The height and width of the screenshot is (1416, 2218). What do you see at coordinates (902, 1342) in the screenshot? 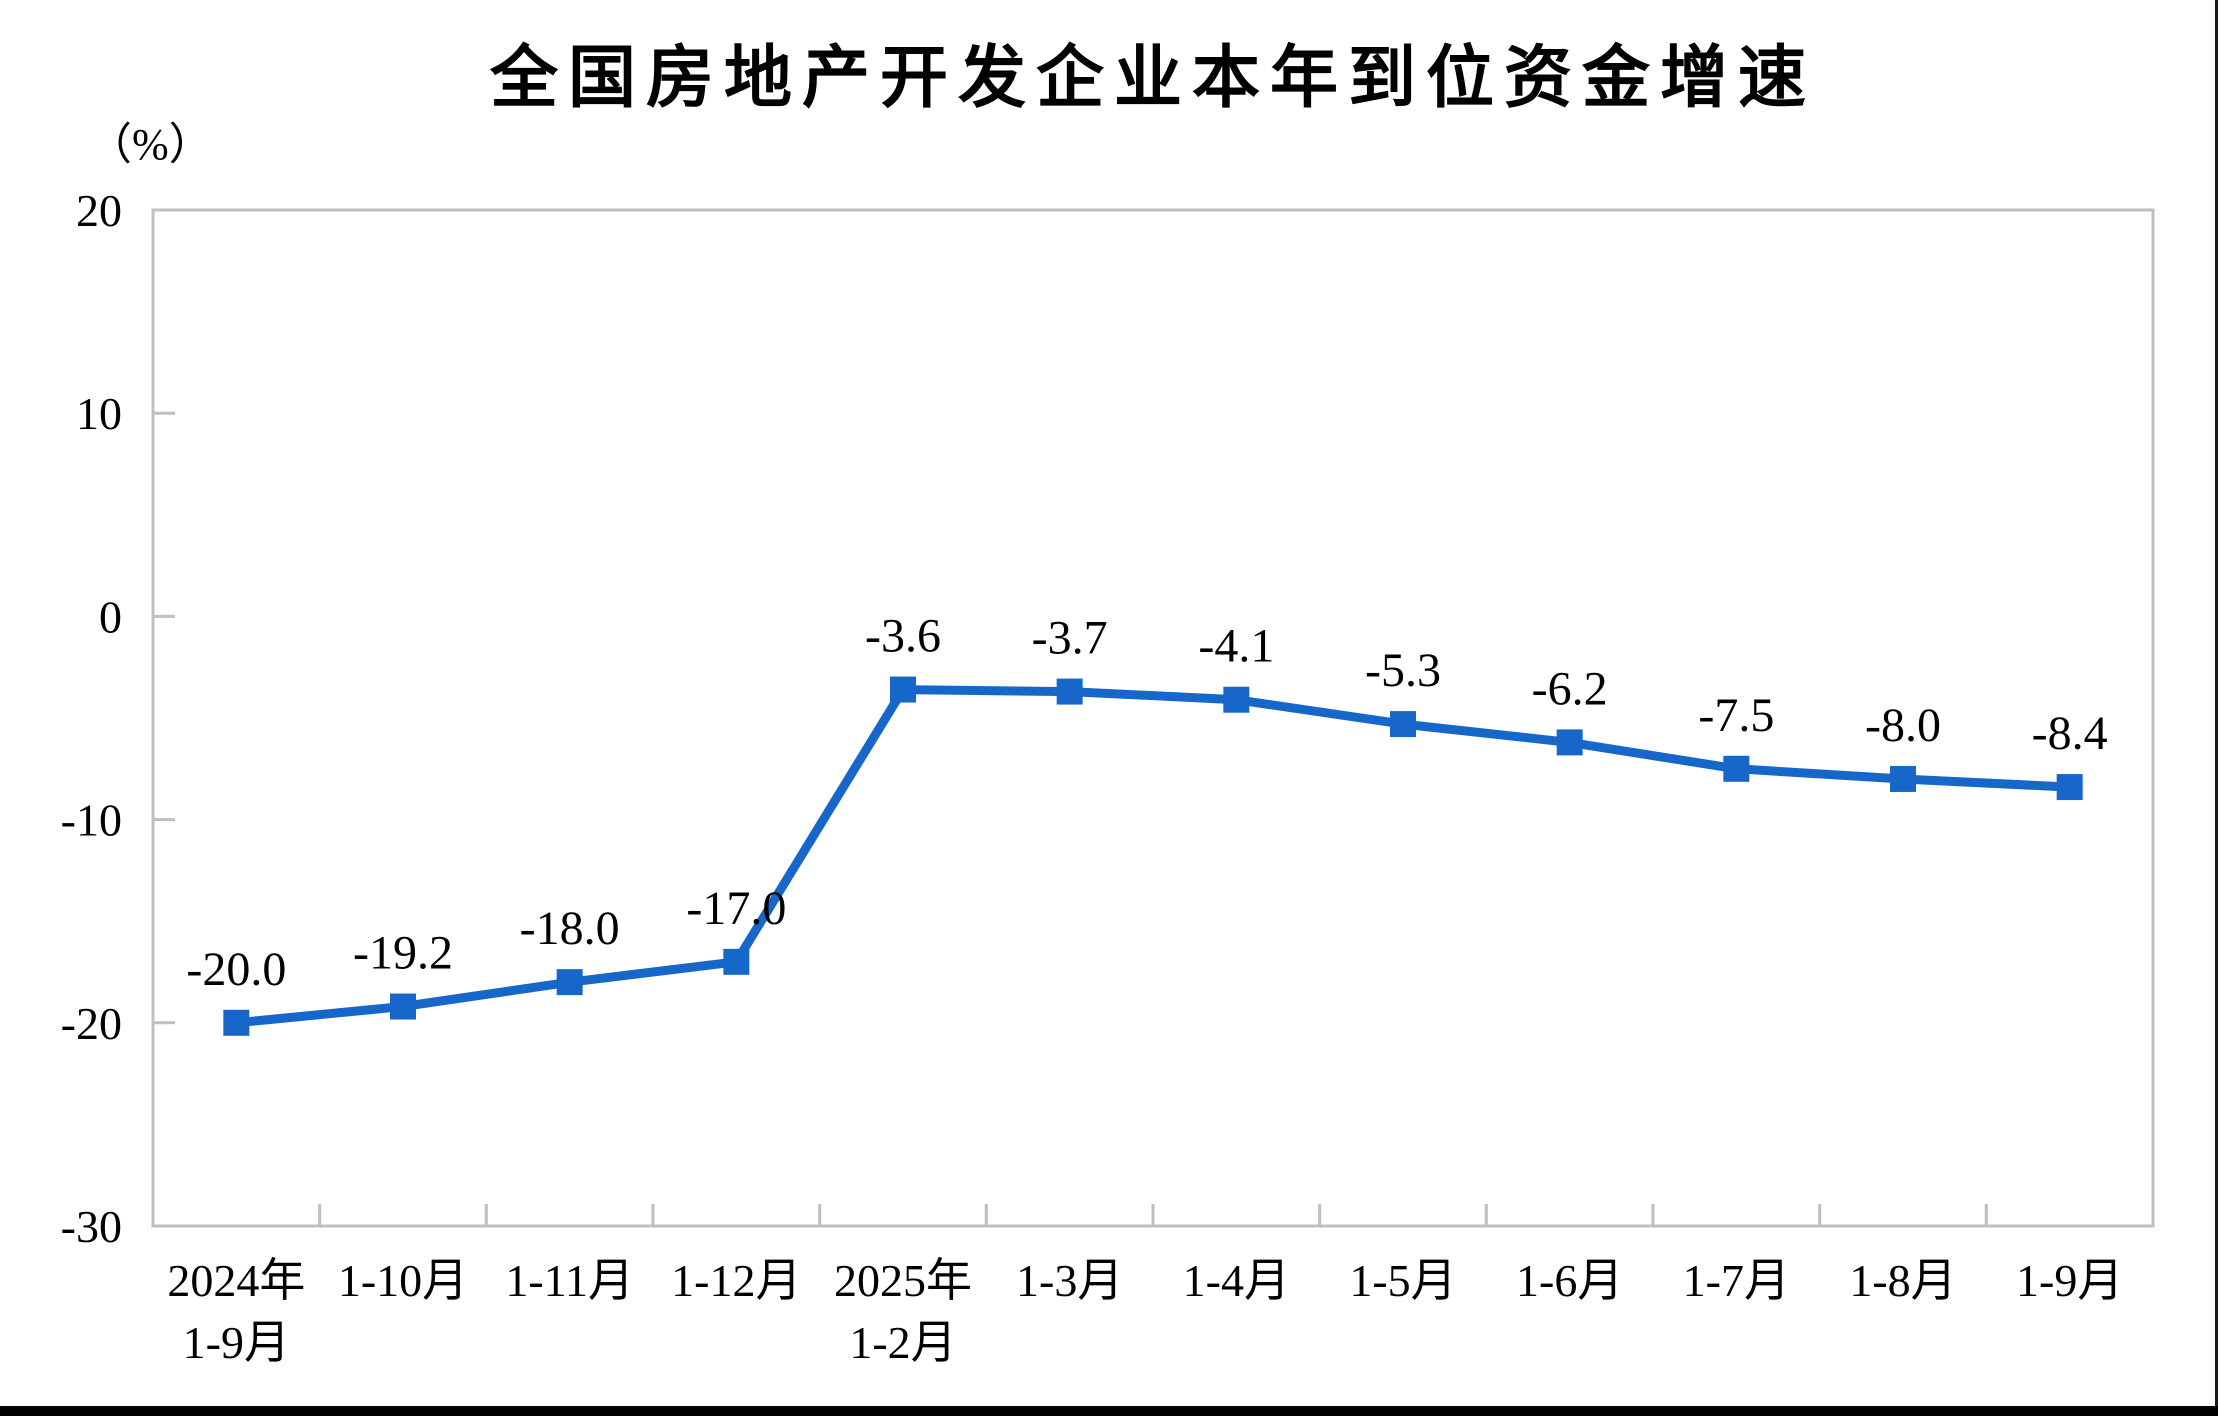
I see `x-axis-category-label: 1-2月` at bounding box center [902, 1342].